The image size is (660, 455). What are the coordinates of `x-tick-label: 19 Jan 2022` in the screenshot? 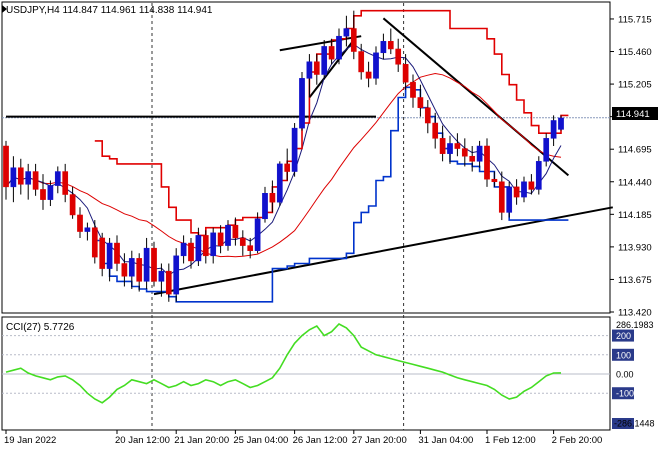 It's located at (30, 440).